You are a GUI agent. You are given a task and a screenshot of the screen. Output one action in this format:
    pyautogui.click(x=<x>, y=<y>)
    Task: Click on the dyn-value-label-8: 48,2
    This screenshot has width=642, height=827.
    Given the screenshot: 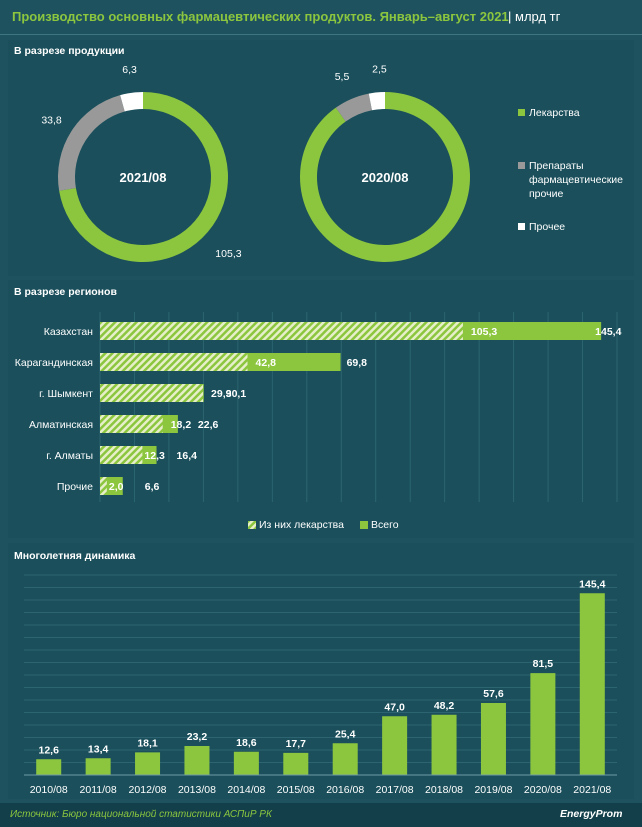 What is the action you would take?
    pyautogui.click(x=444, y=706)
    